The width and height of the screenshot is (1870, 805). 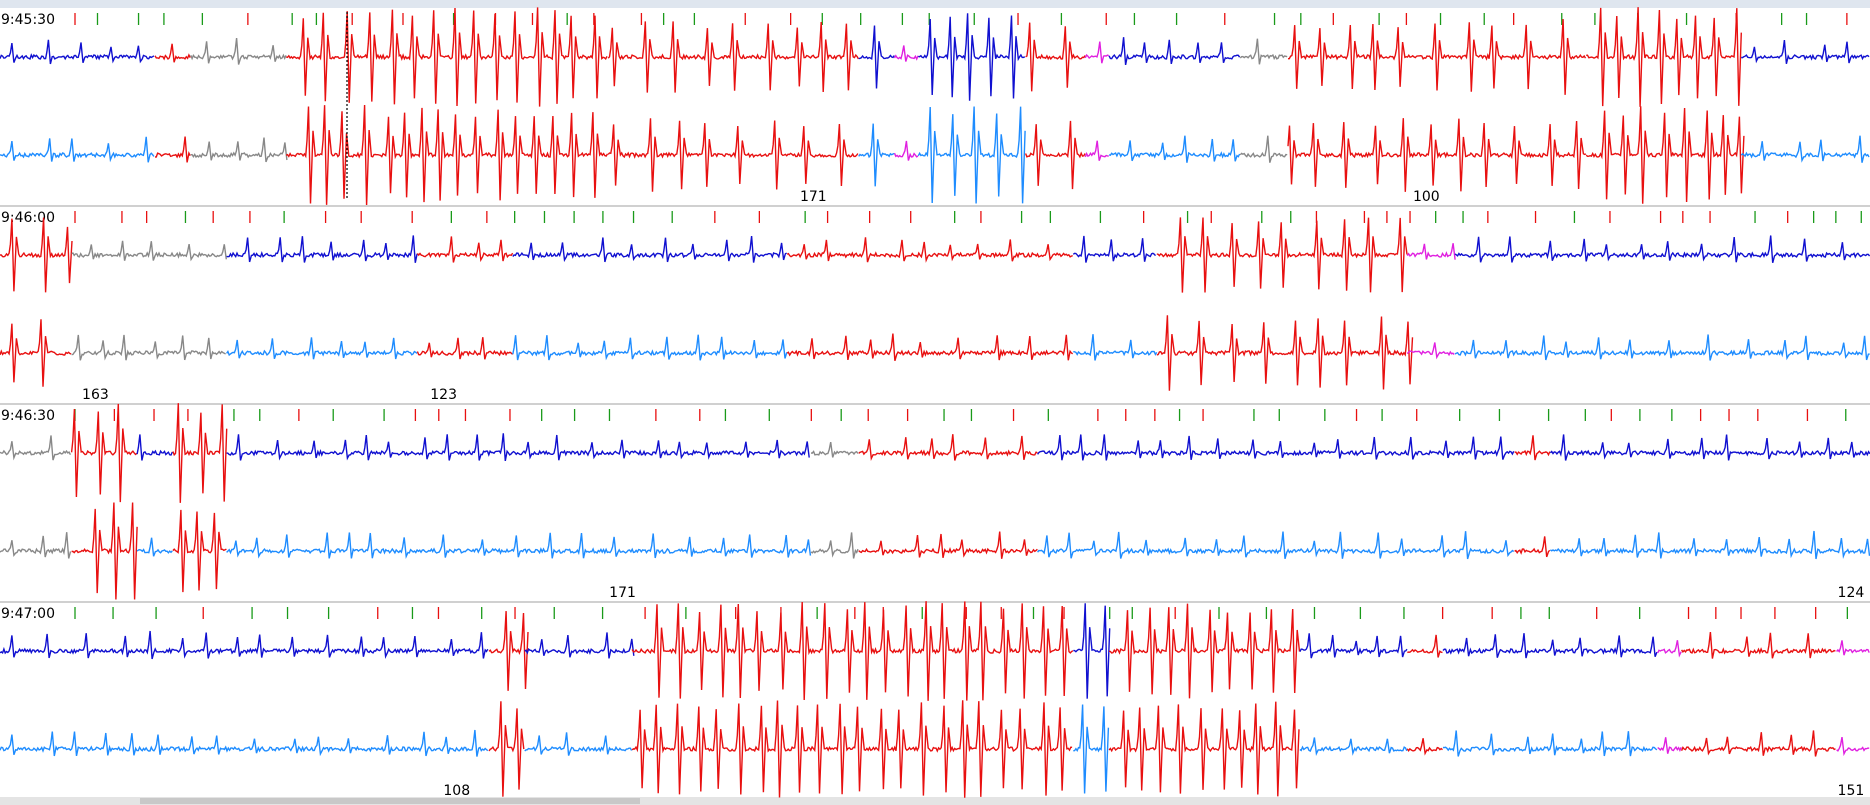 I want to click on rate-label: 171, so click(x=622, y=593).